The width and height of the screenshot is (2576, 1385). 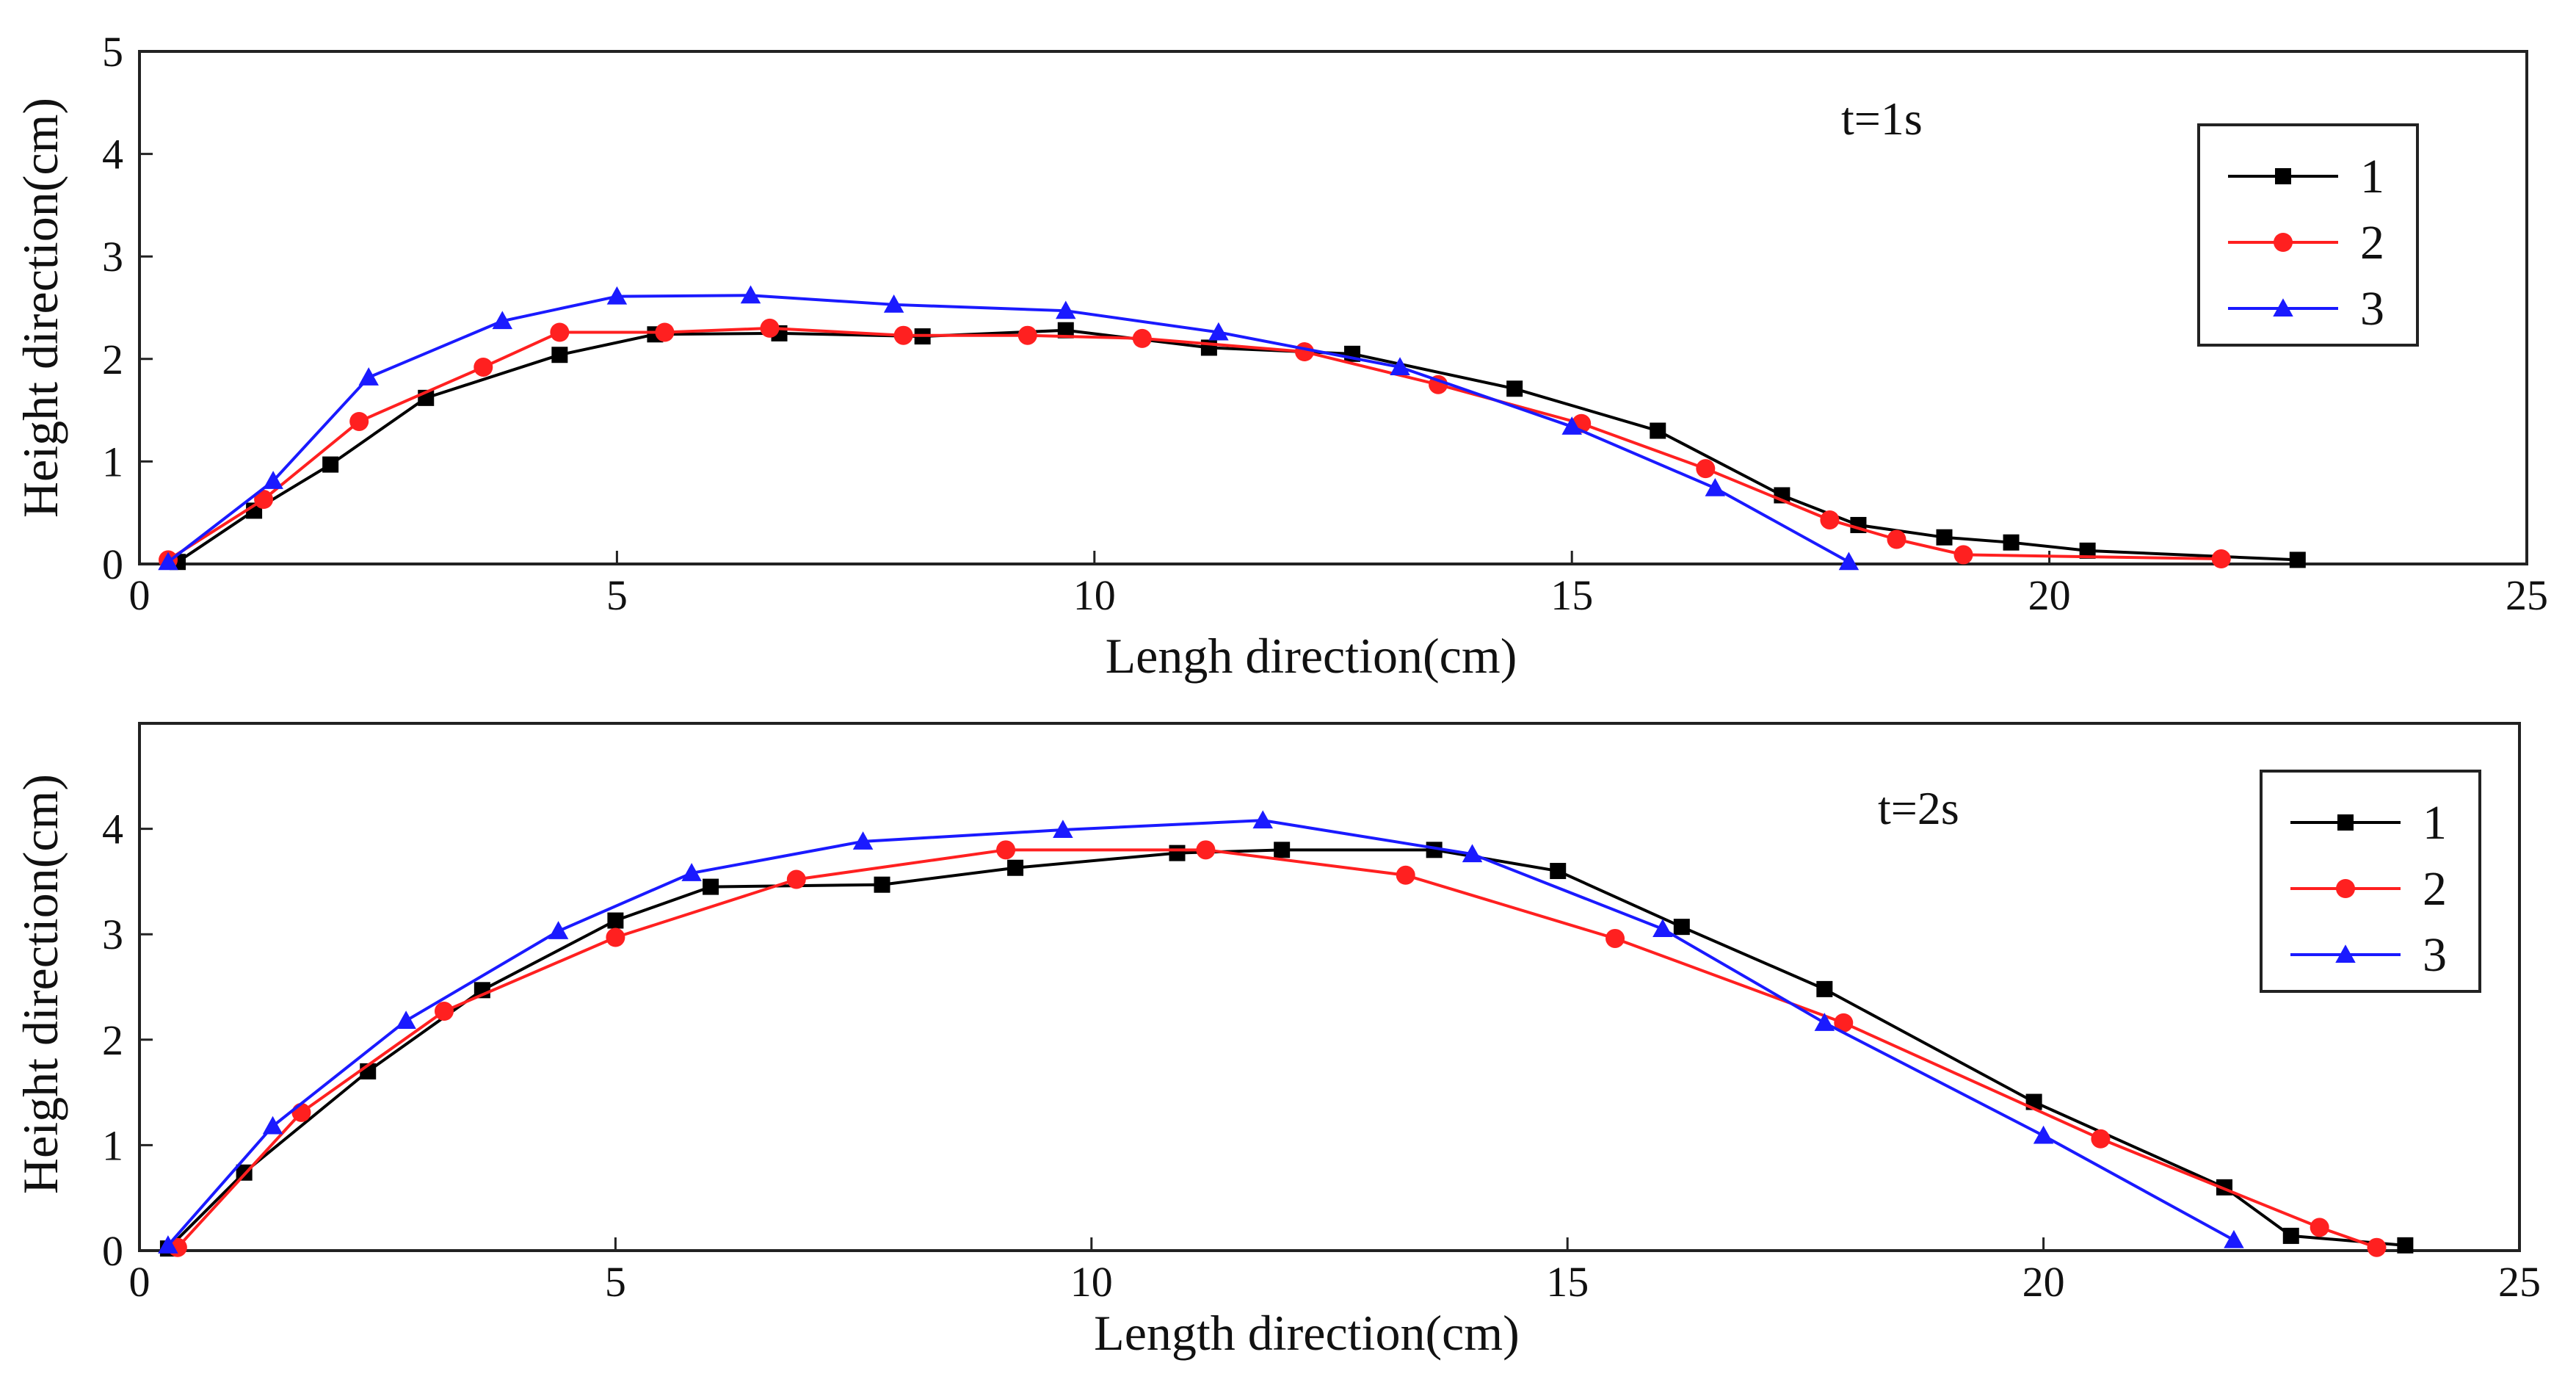 What do you see at coordinates (2306, 243) in the screenshot?
I see `legend-entries: 1 2 3` at bounding box center [2306, 243].